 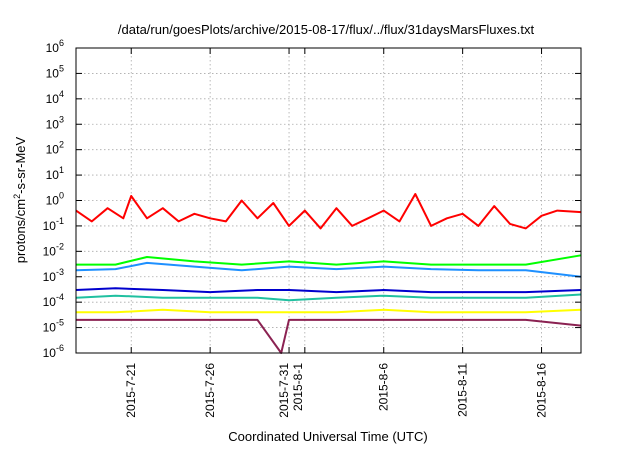 I want to click on y-tick-label: 10¹, so click(x=55, y=173).